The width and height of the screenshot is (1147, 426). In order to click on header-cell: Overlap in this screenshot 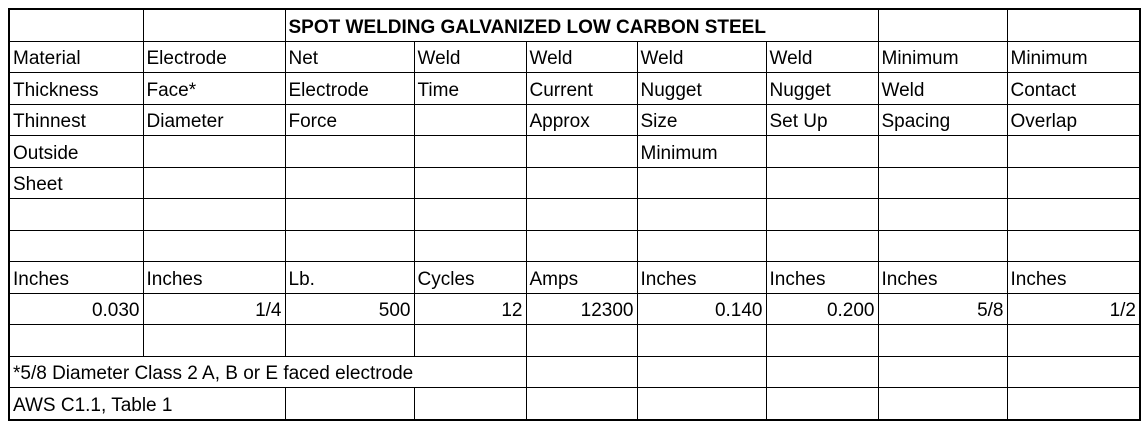, I will do `click(1073, 119)`.